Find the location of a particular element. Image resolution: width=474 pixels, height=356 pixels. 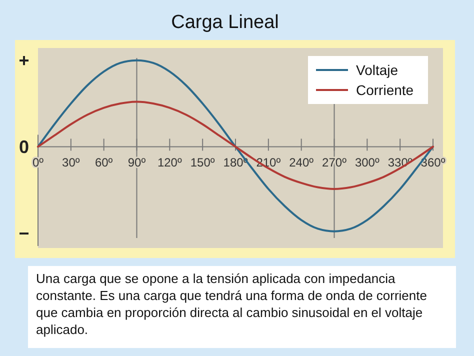

chart-title: Carga Lineal is located at coordinates (225, 22).